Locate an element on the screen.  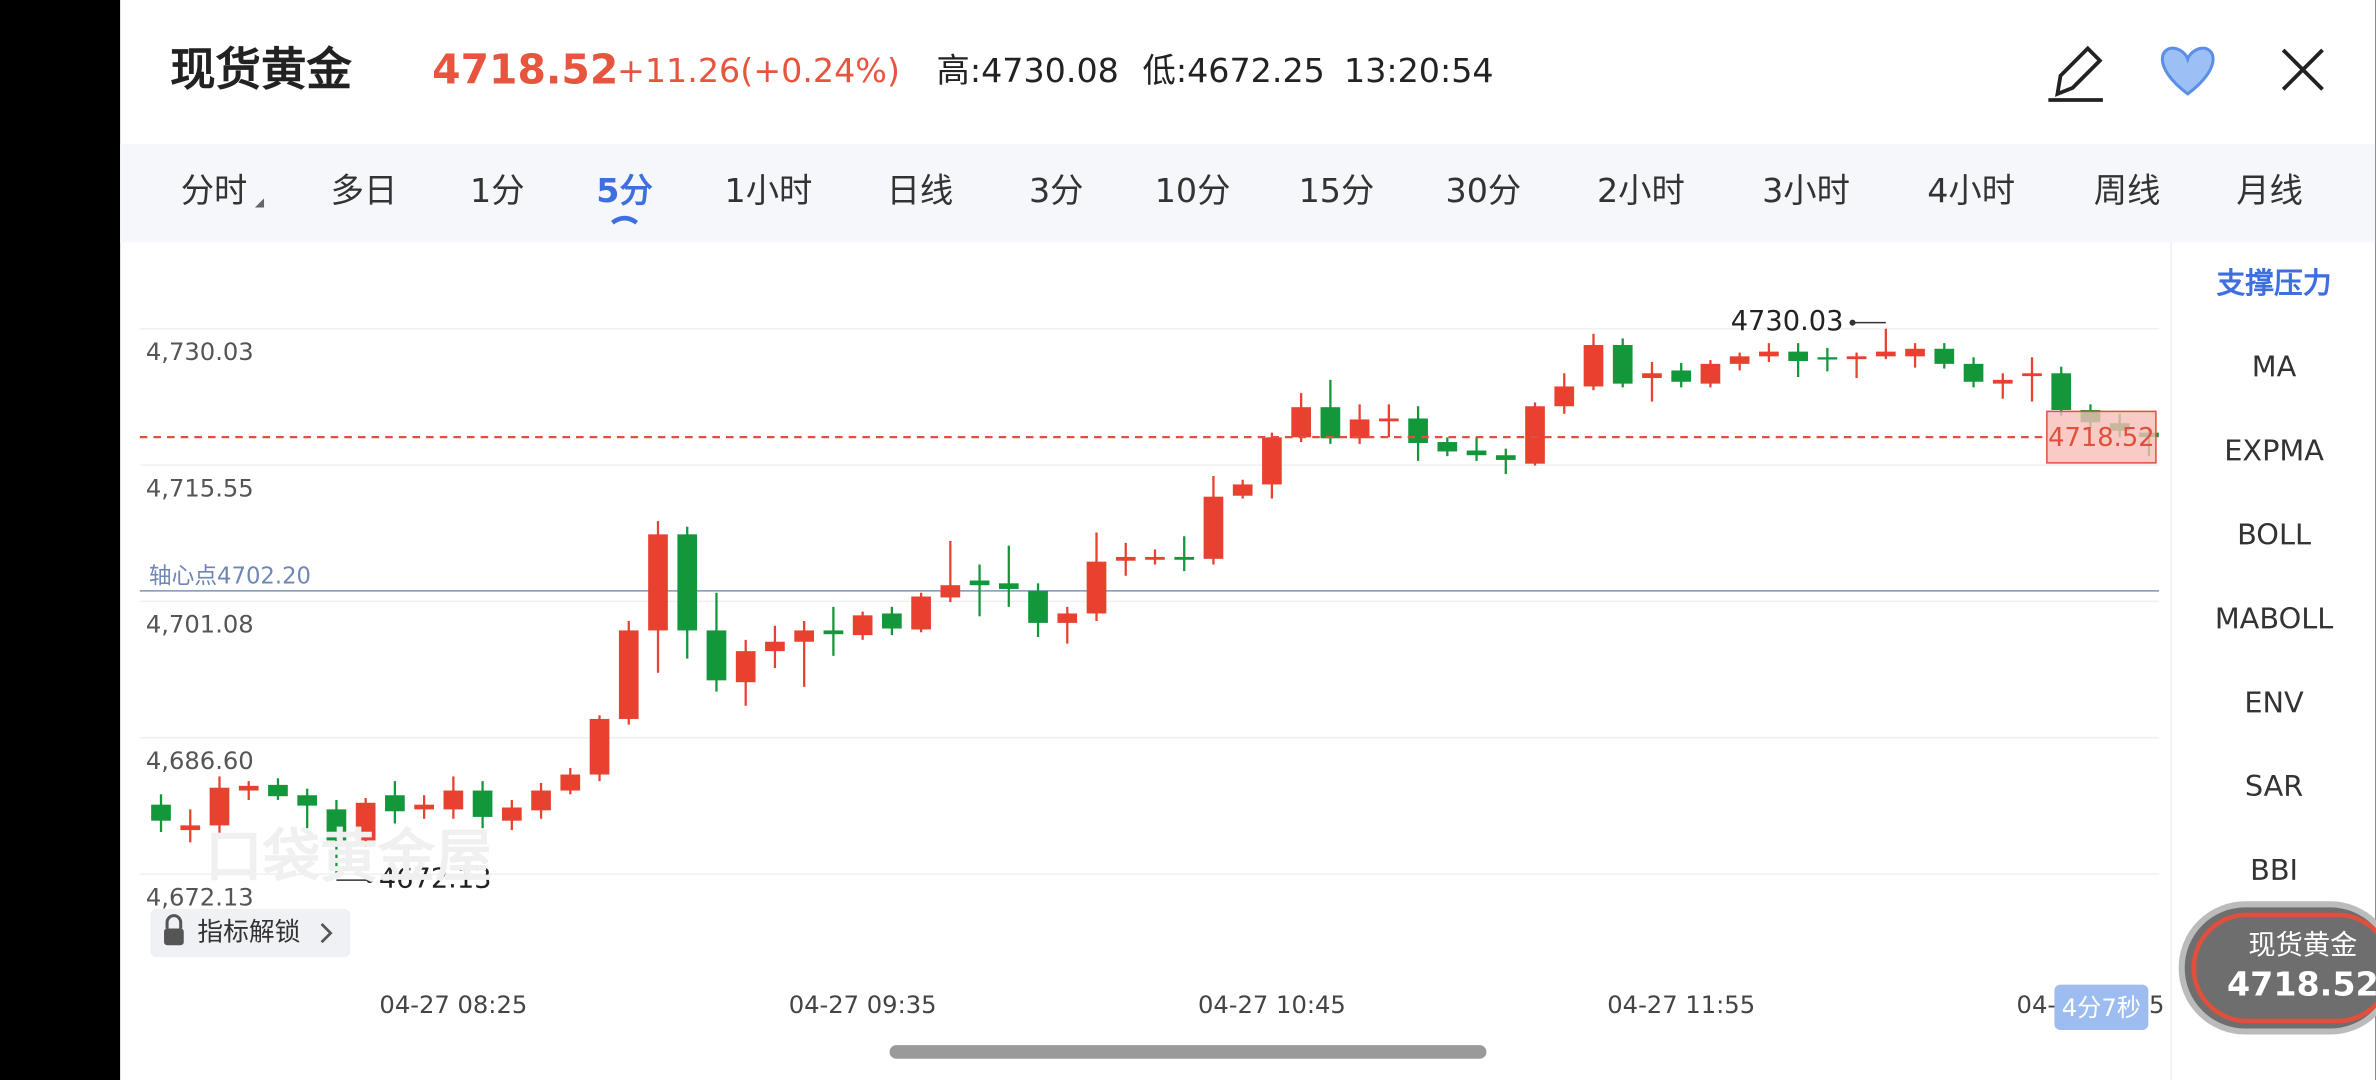
quote-time: 13:20:54 is located at coordinates (1419, 70).